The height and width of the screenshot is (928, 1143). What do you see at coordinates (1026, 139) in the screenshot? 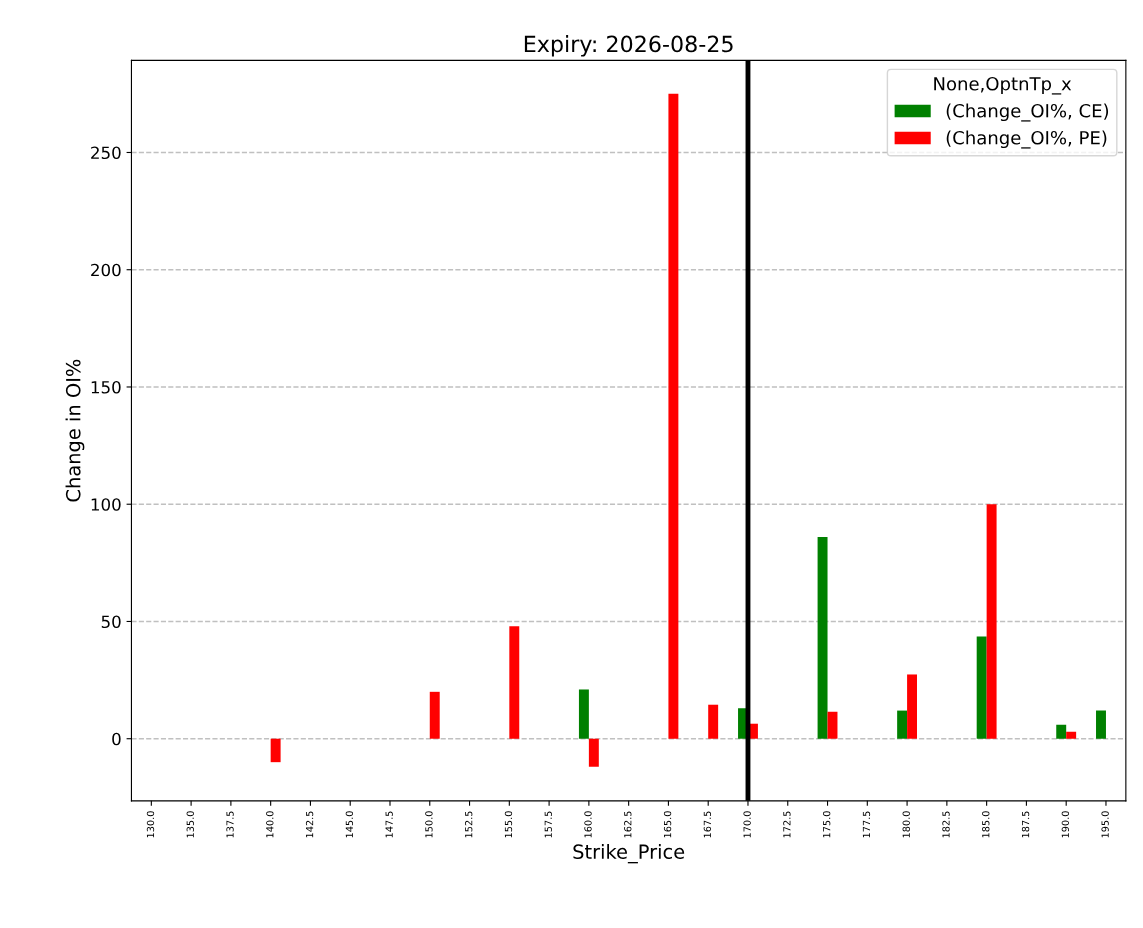
I see `legend-label: (Change_OI%, PE)` at bounding box center [1026, 139].